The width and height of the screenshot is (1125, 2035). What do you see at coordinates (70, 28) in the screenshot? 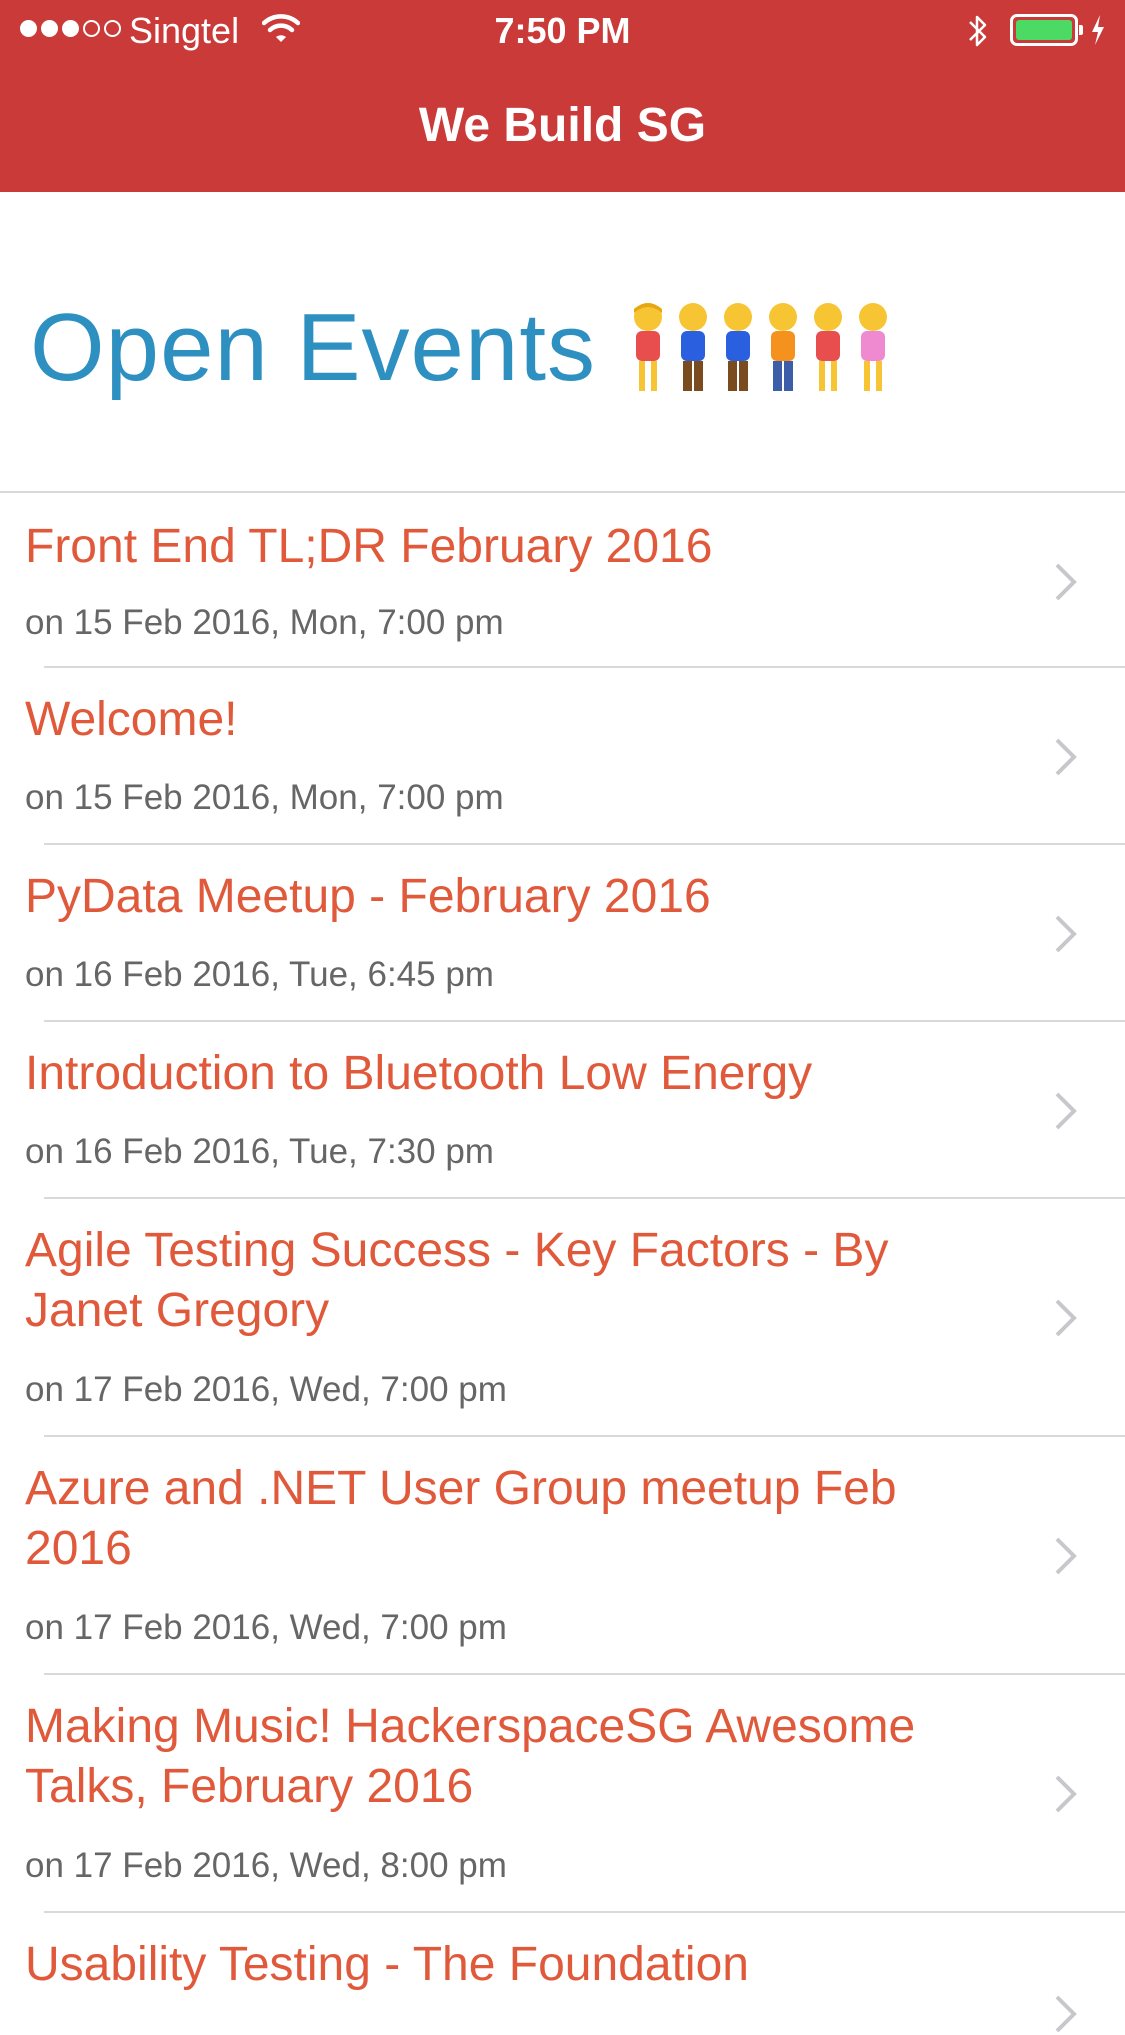
I see `signal-strength-icon` at bounding box center [70, 28].